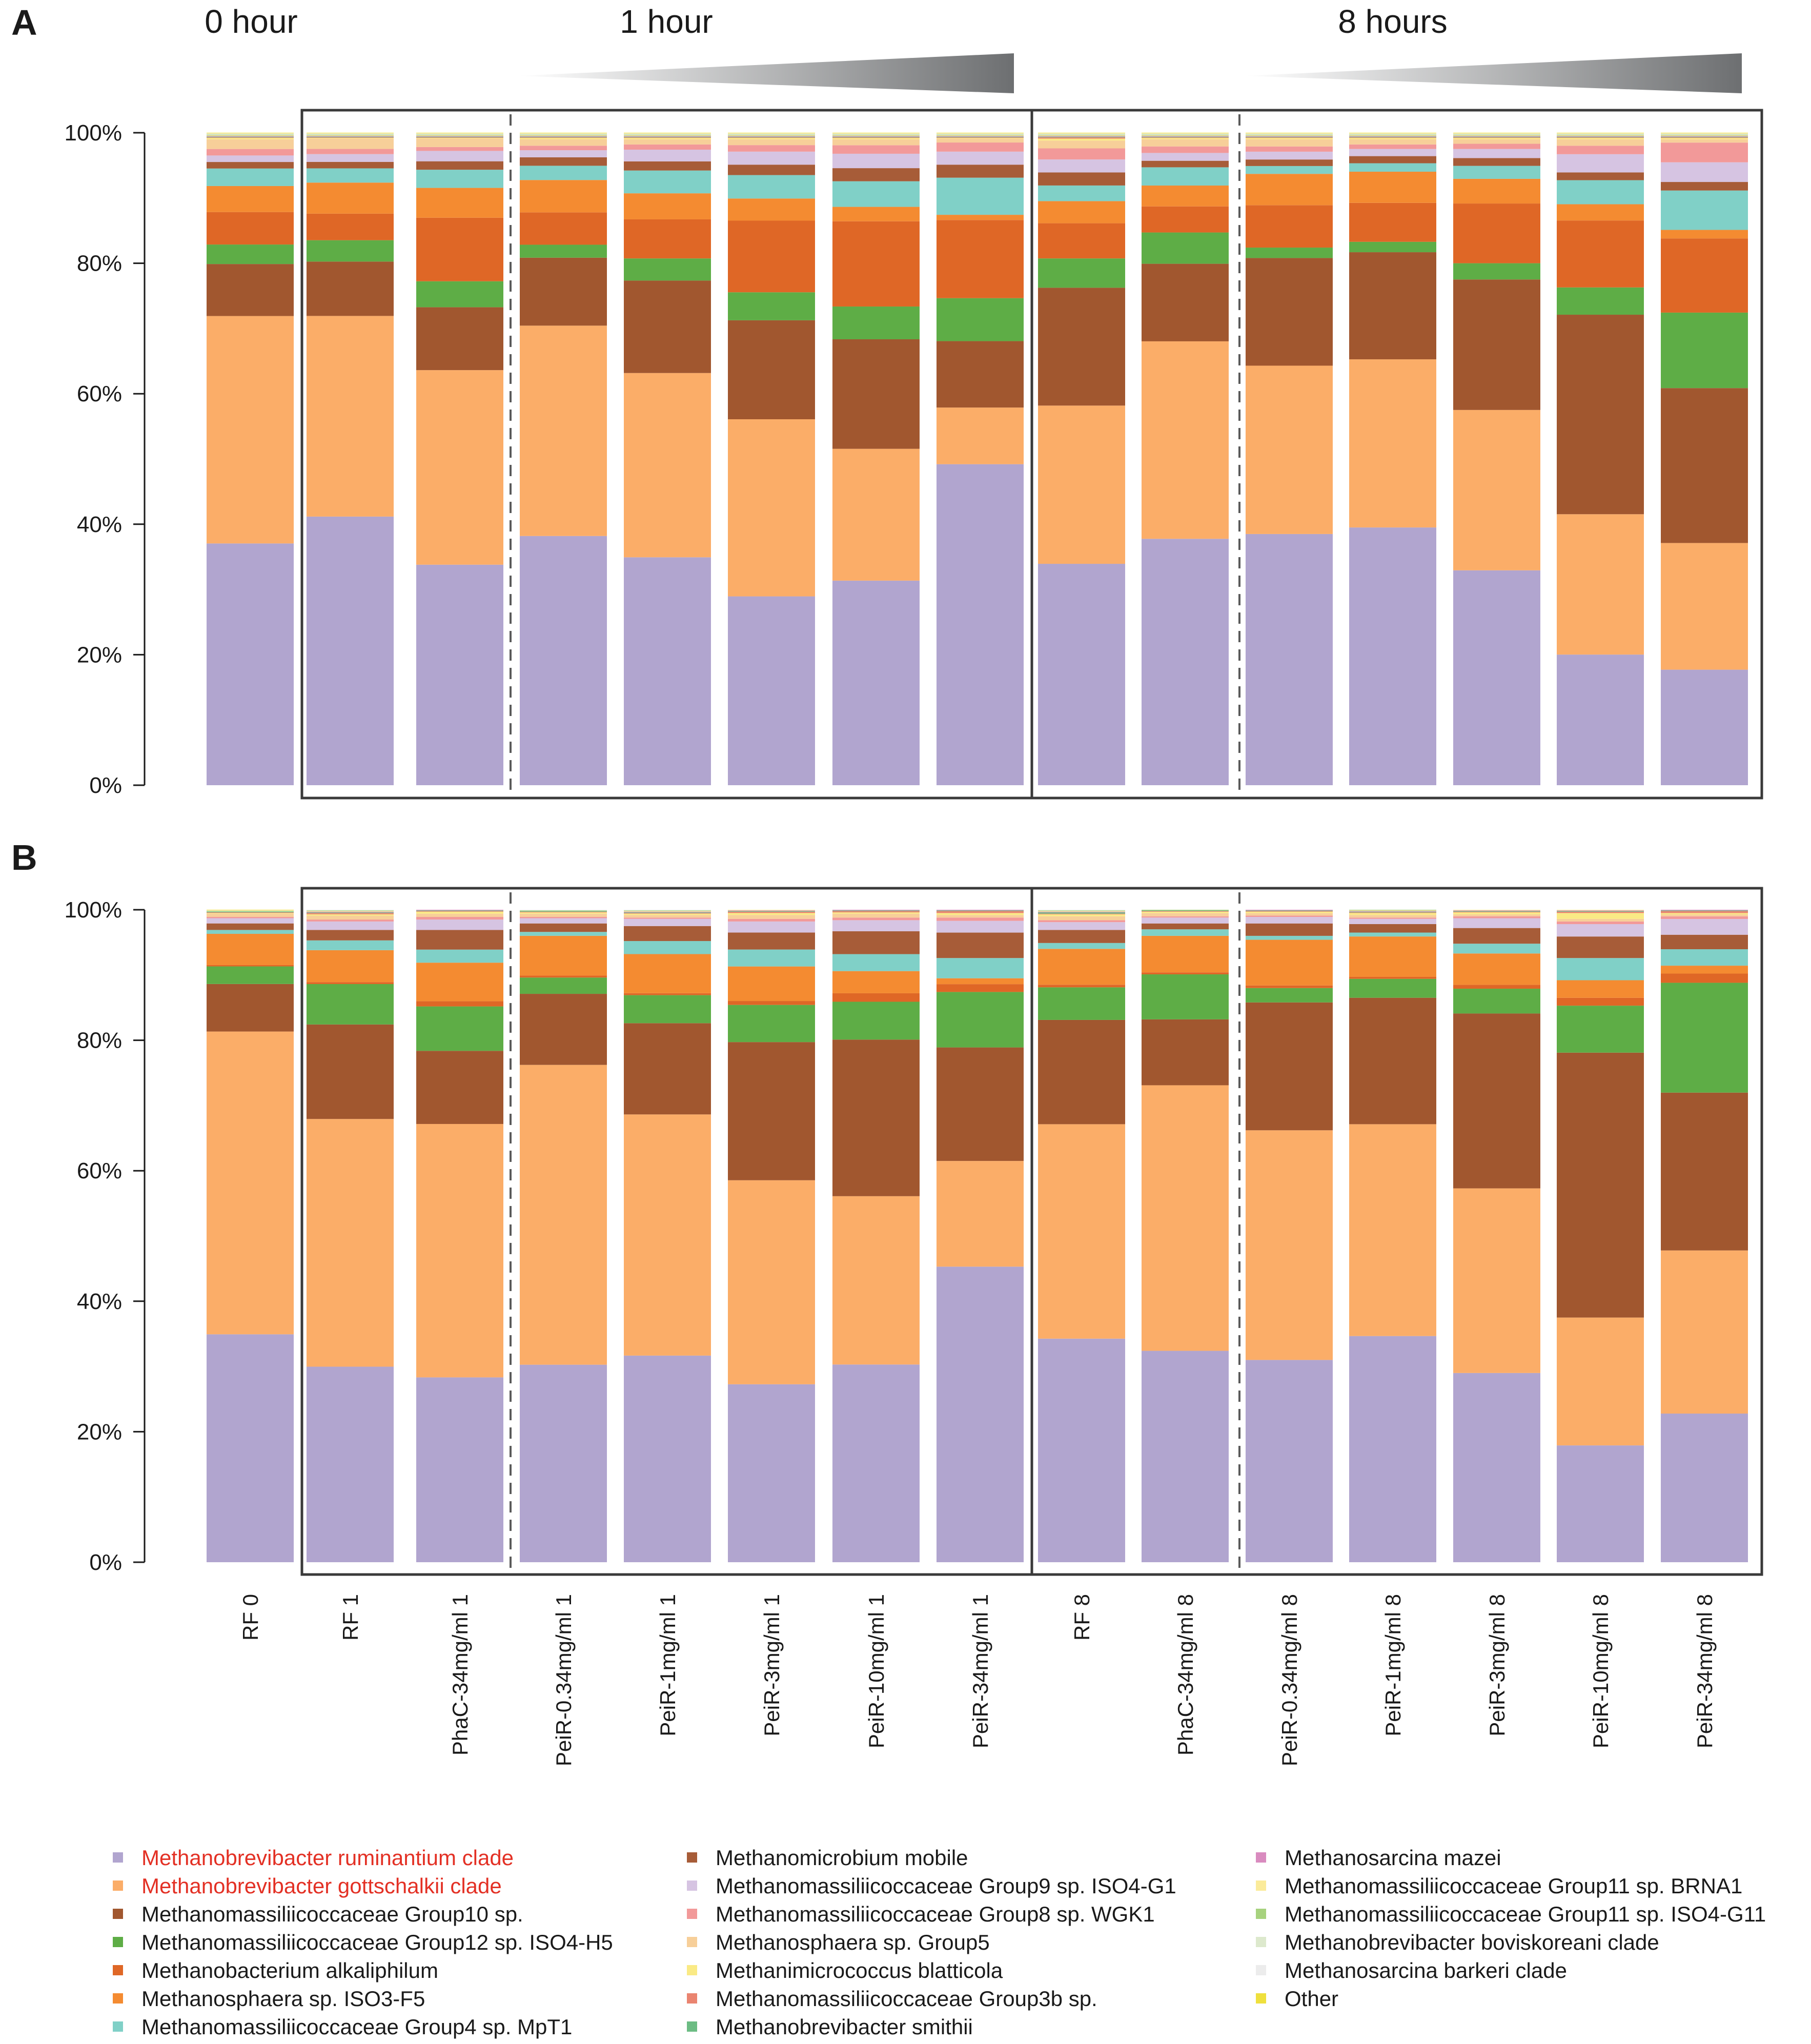  What do you see at coordinates (460, 1674) in the screenshot?
I see `x-tick-label: PhaC-34mg/ml 1` at bounding box center [460, 1674].